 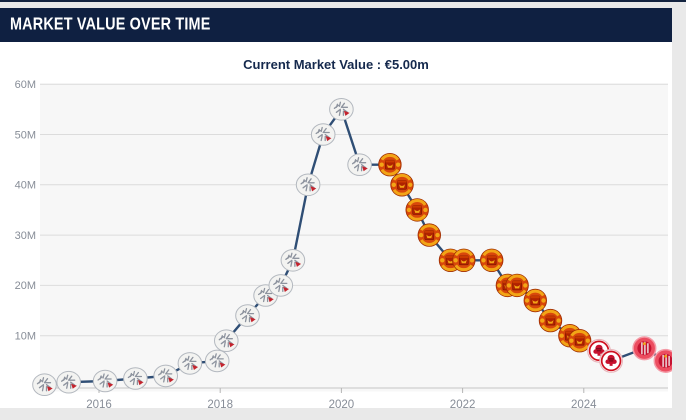 I want to click on x-axis-tick-label: 2016, so click(x=99, y=403).